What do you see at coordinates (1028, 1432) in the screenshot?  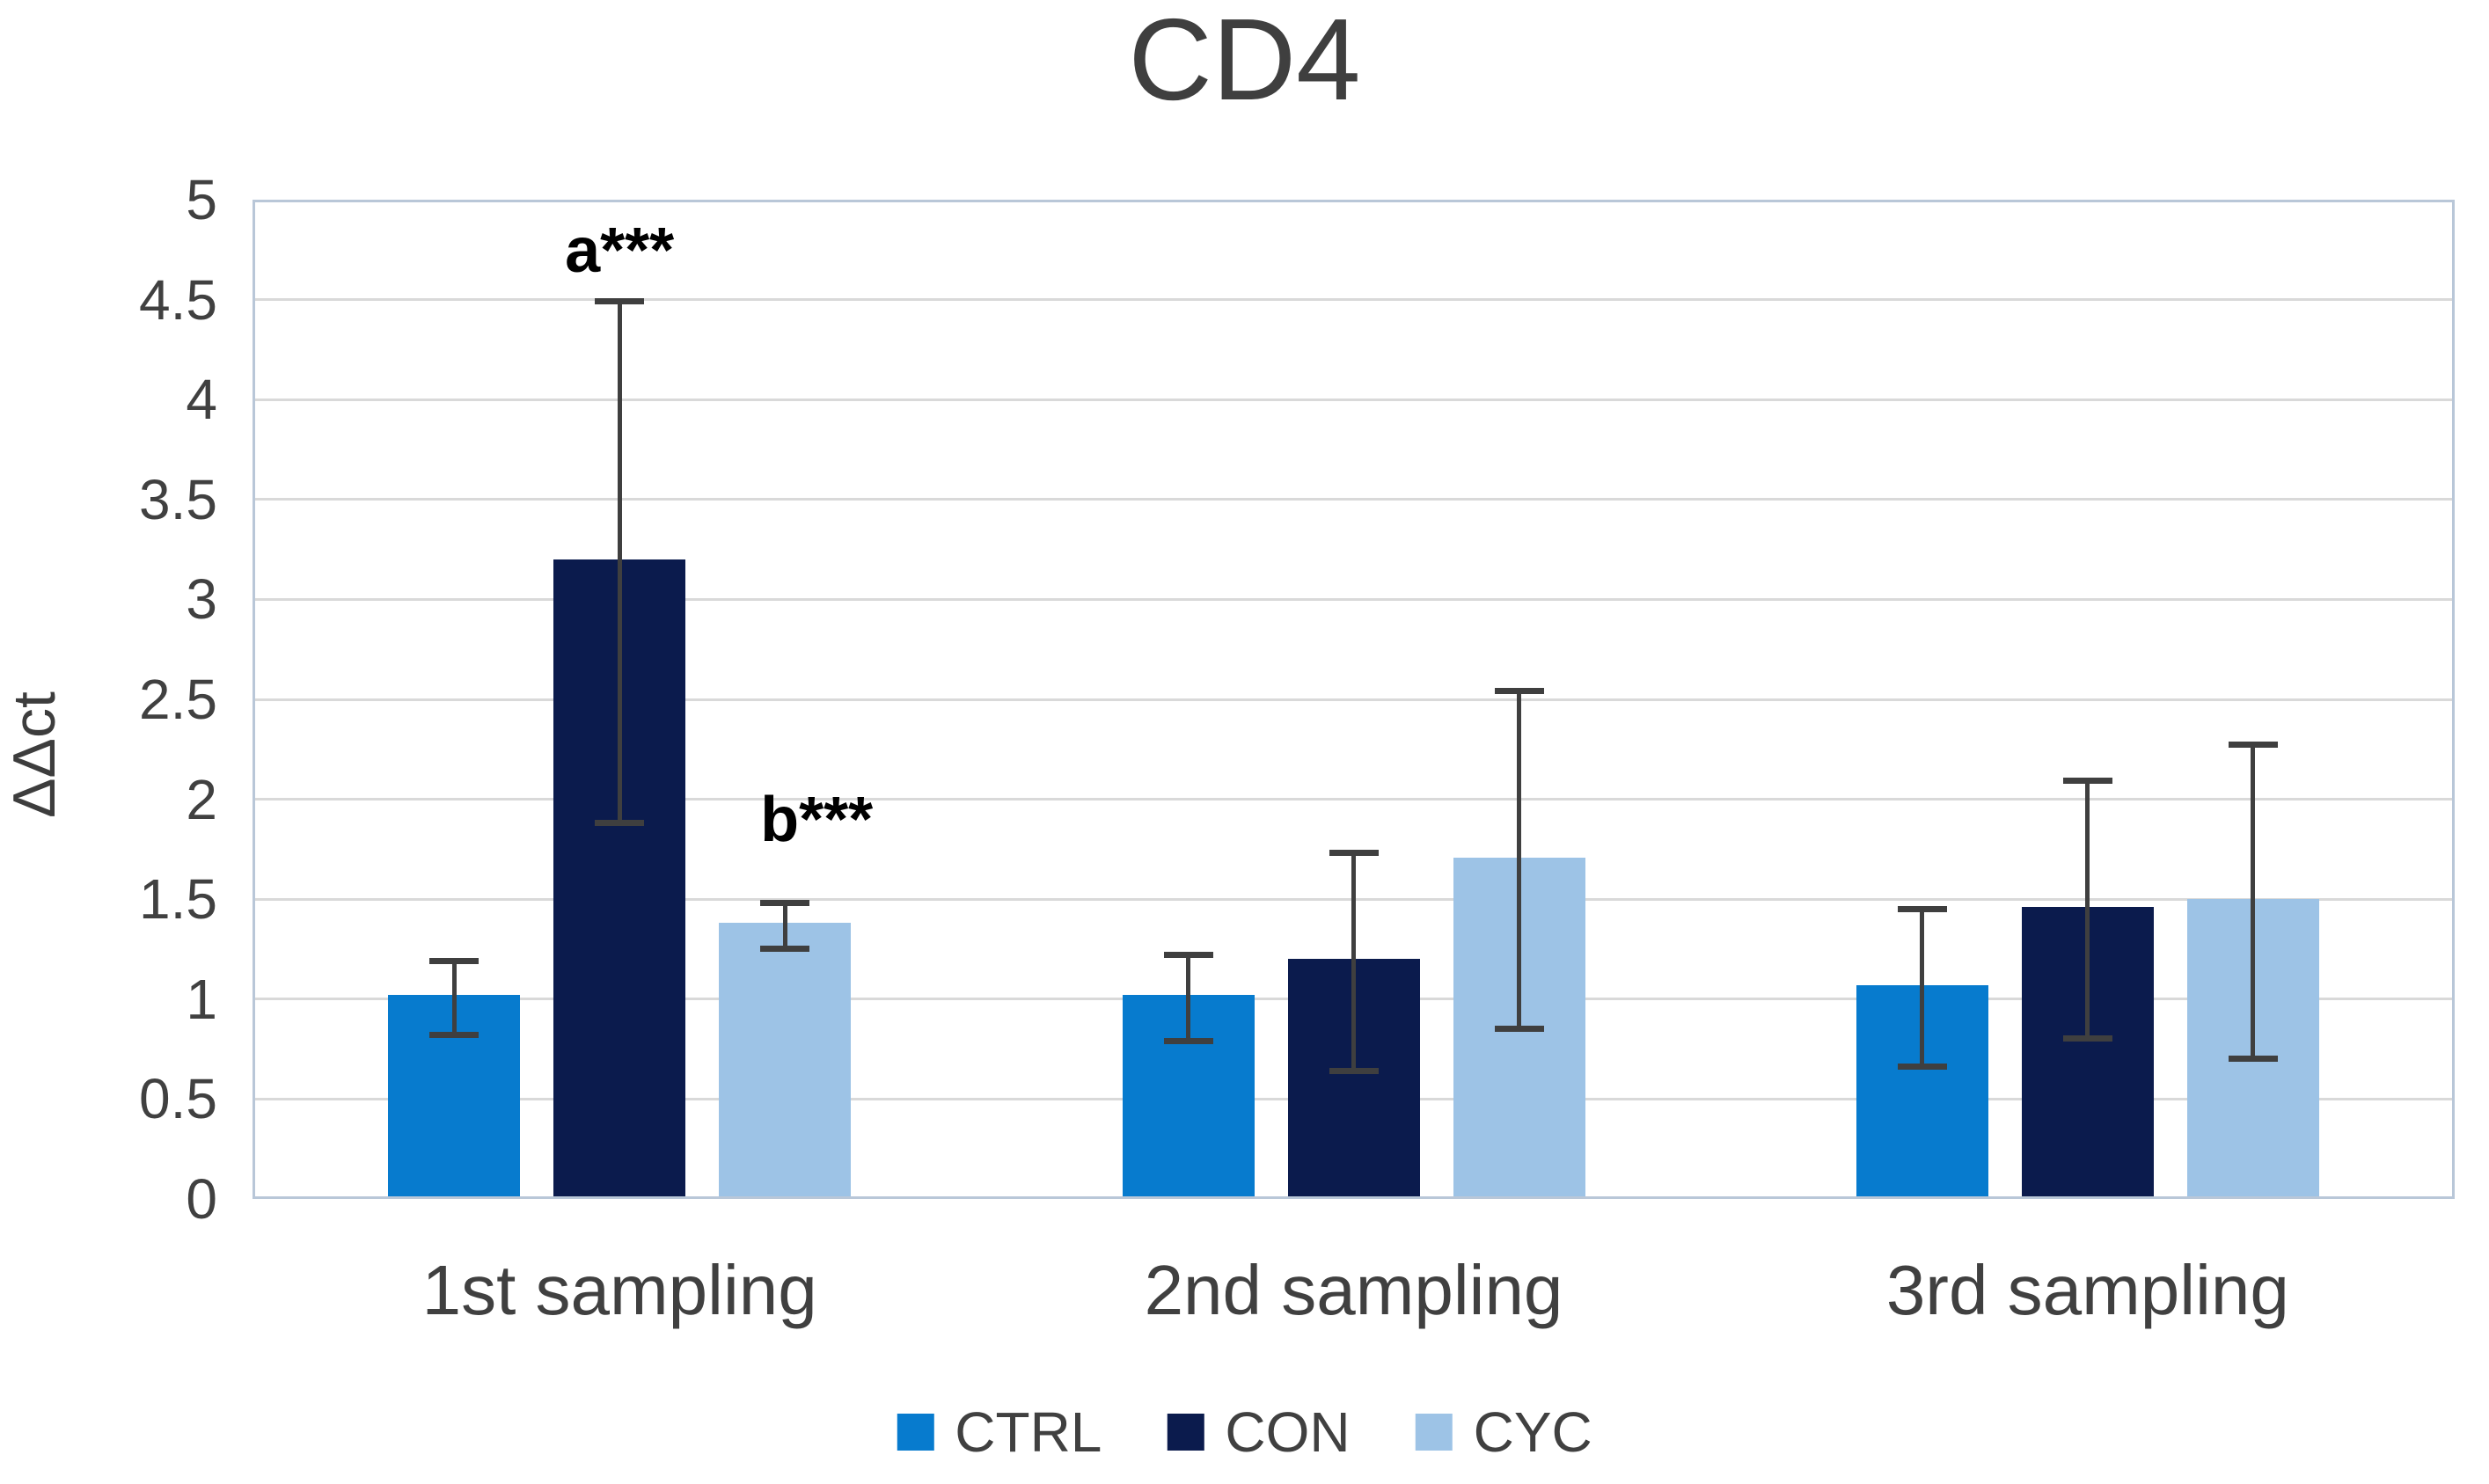 I see `legend-label: CTRL` at bounding box center [1028, 1432].